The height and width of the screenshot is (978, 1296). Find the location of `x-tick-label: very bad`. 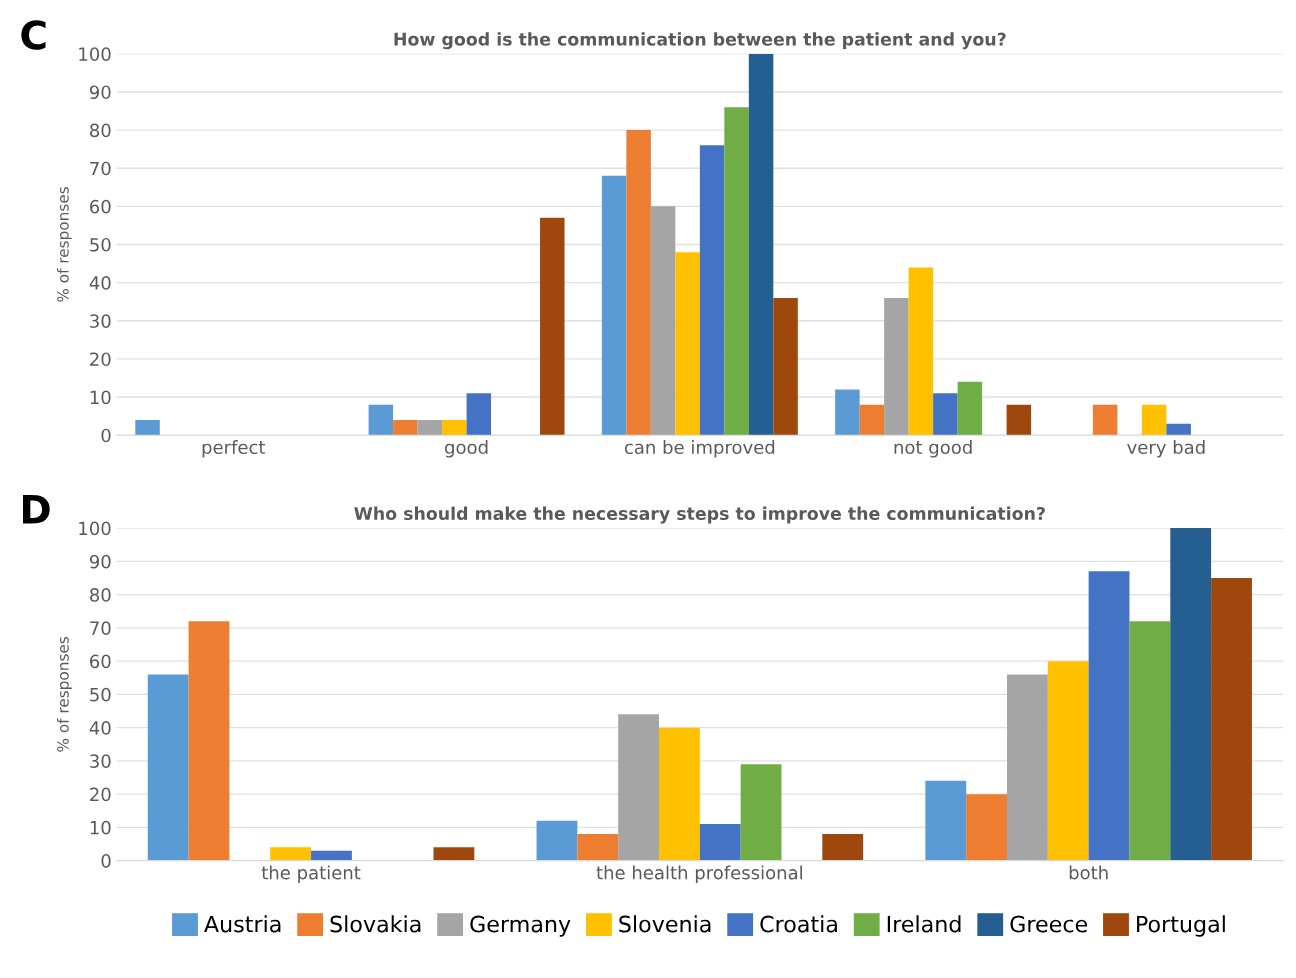

x-tick-label: very bad is located at coordinates (1166, 449).